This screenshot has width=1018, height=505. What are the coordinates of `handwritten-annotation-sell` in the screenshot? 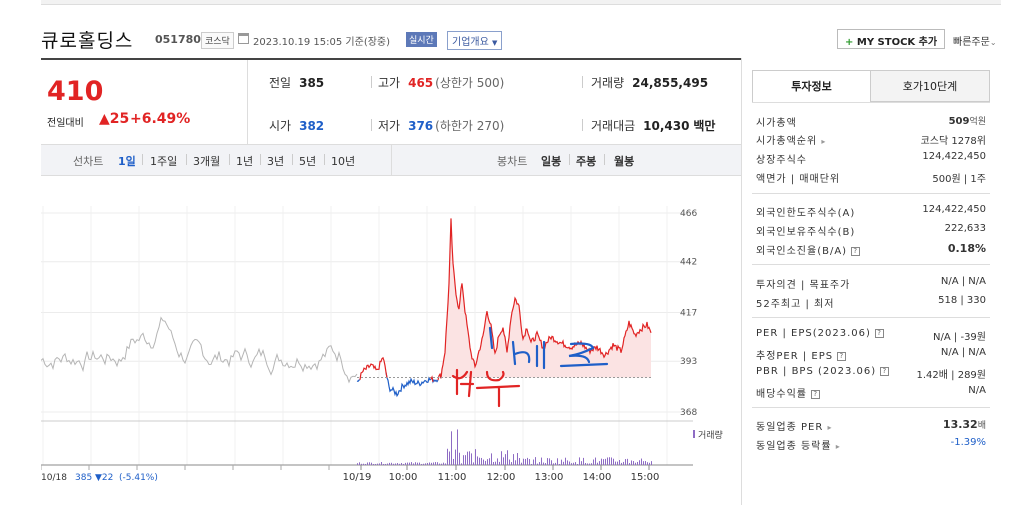 It's located at (548, 348).